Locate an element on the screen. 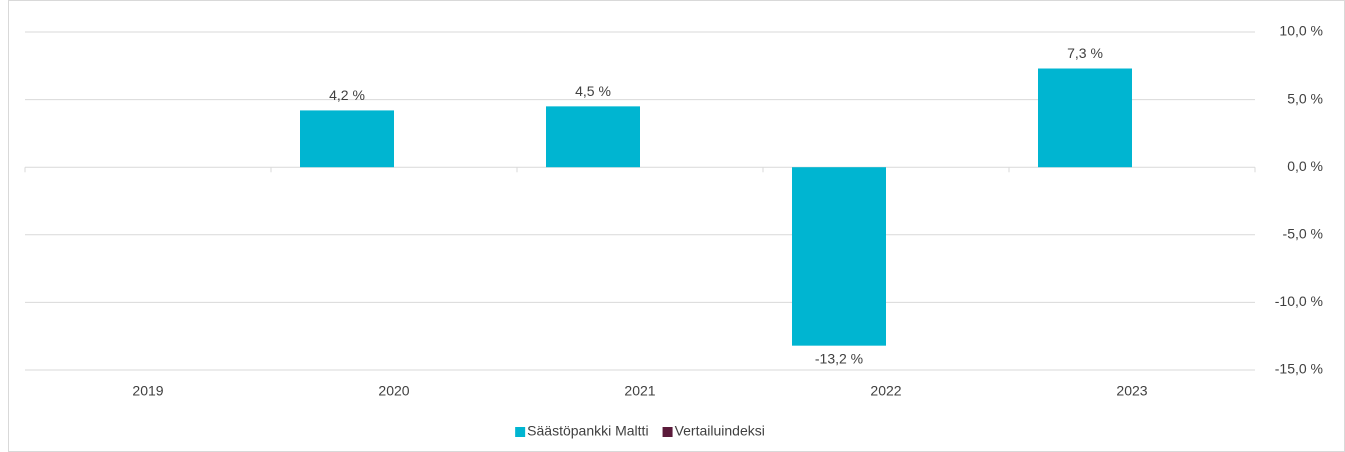 The image size is (1345, 452). value-label: 7,3 % is located at coordinates (1085, 53).